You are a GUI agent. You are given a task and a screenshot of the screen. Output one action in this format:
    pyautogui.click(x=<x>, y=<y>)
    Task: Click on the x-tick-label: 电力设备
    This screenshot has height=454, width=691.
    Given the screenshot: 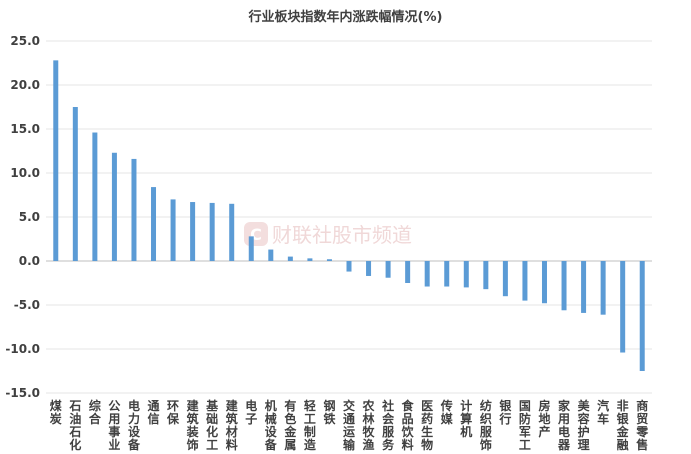 What is the action you would take?
    pyautogui.click(x=134, y=425)
    